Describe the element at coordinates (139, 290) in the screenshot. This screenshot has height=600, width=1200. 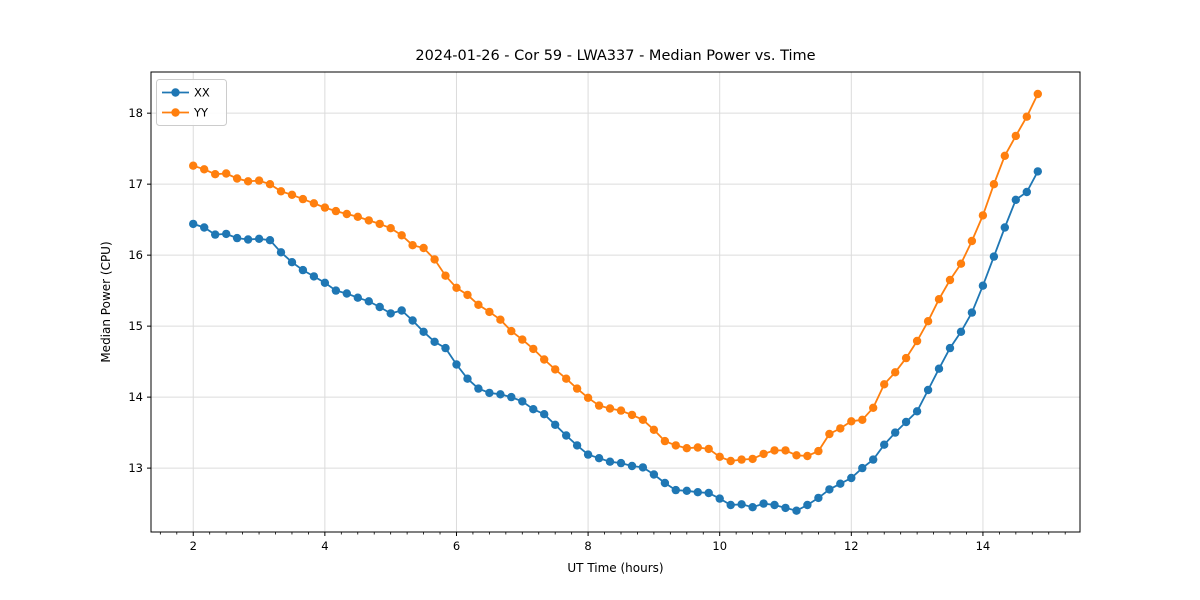
I see `y-axis-ticks: 13 14 15 16 17 18` at that location.